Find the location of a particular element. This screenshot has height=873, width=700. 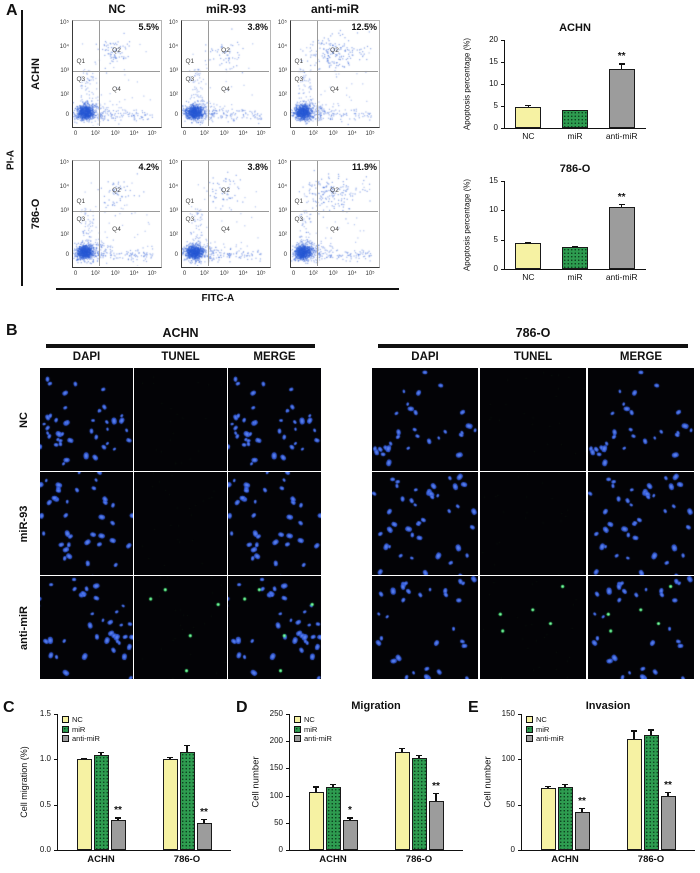

micrograph-786-O-anti-miR-DAPI is located at coordinates (425, 627).